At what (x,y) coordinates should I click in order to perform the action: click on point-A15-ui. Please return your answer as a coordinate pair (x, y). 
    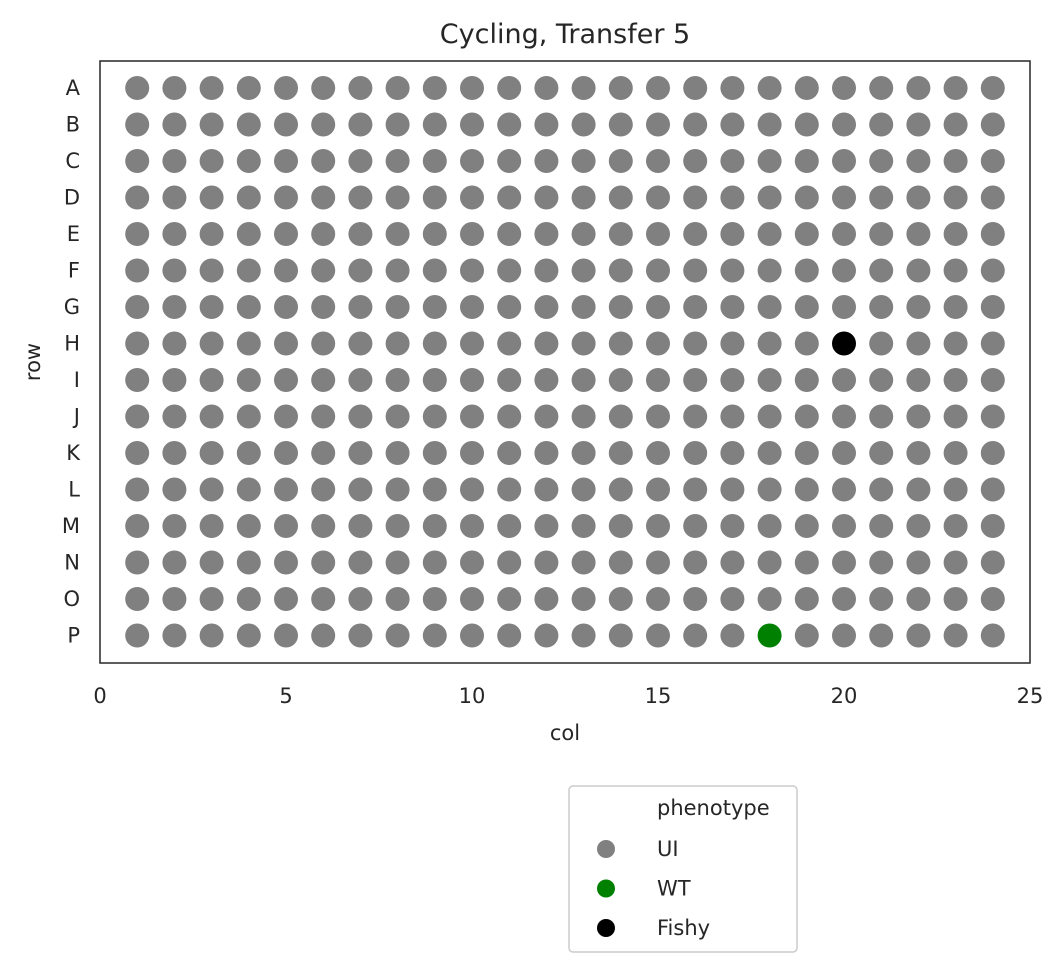
    Looking at the image, I should click on (658, 88).